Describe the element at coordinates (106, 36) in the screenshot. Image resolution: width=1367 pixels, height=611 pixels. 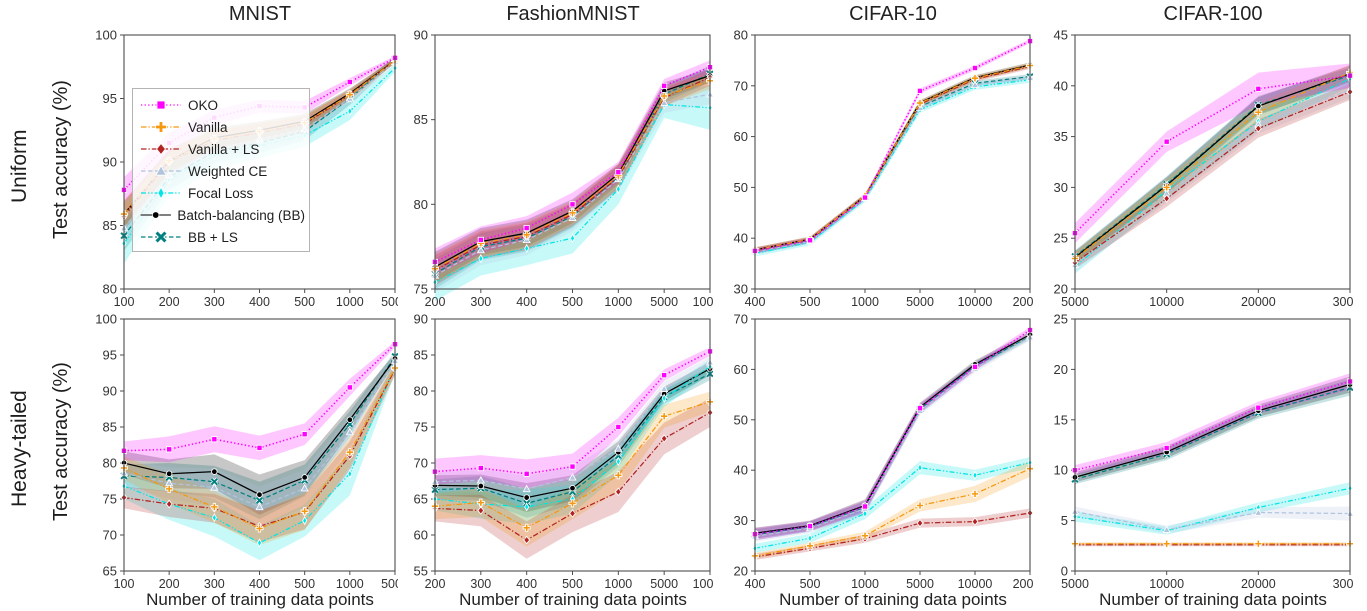
I see `y-tick-label: 100` at that location.